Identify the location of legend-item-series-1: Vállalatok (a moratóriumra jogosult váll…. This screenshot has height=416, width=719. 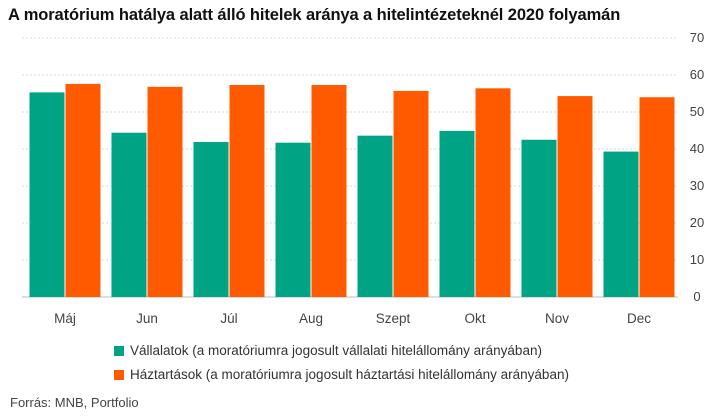
(328, 350).